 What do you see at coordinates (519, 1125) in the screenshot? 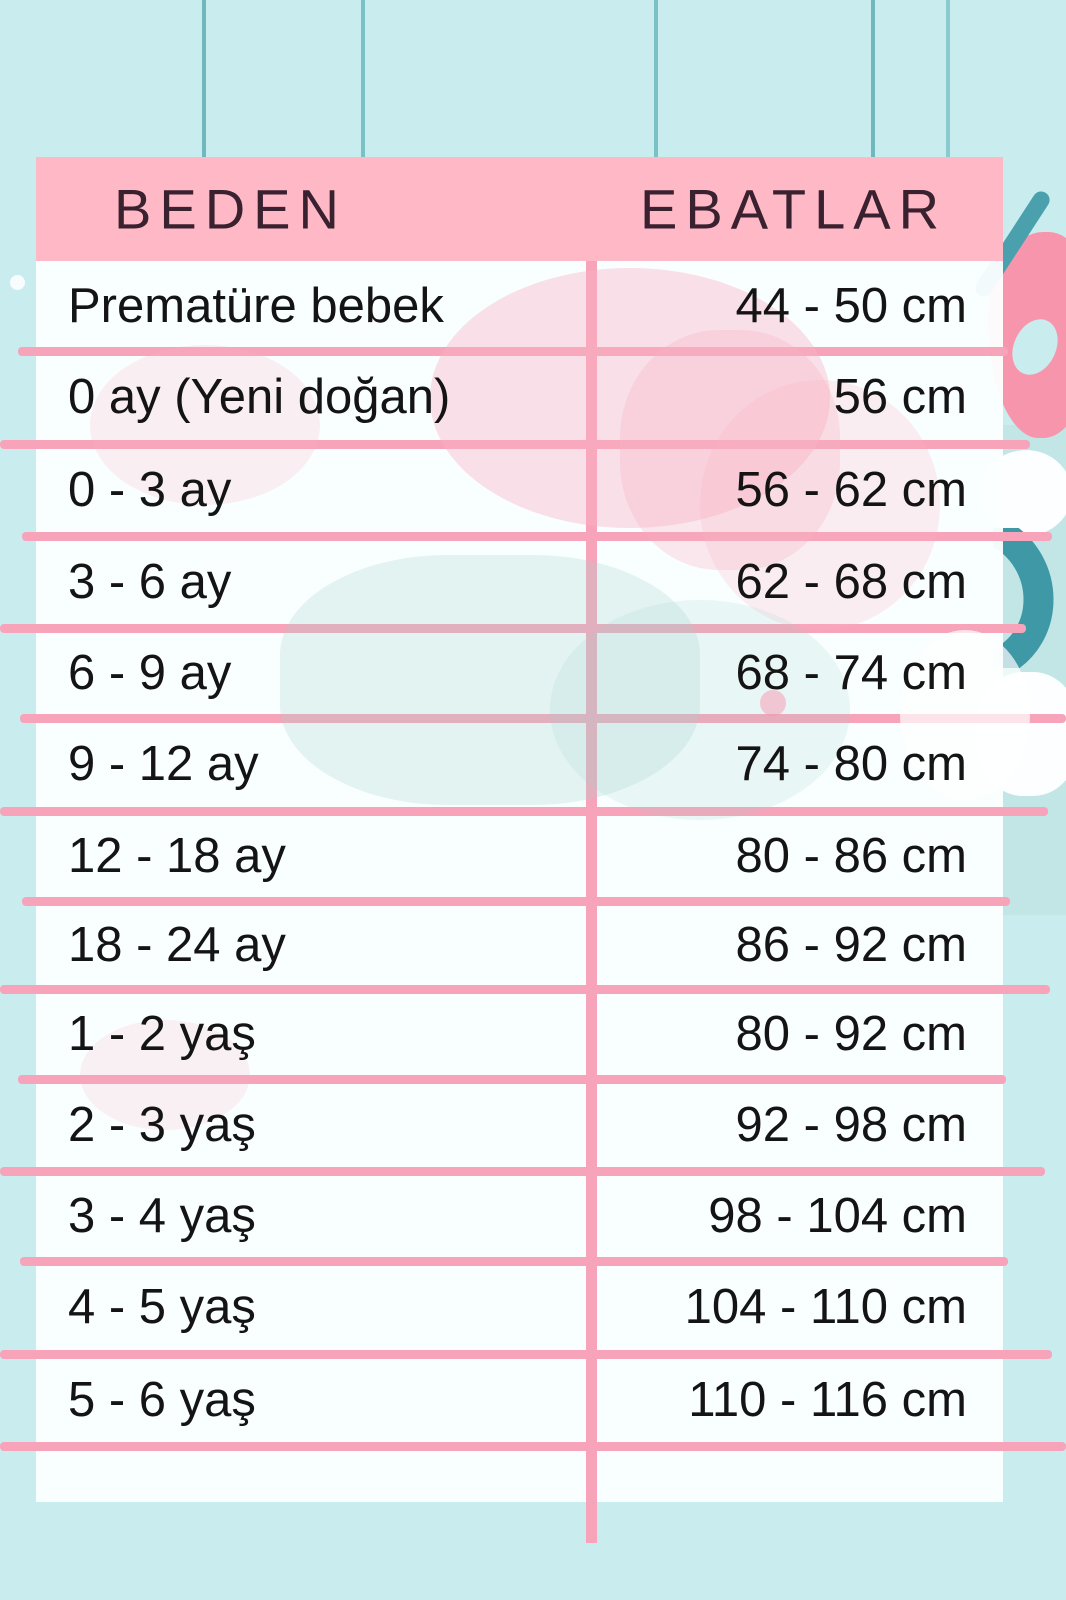
I see `table-row: 2 - 3 yaş 92 - 98 cm` at bounding box center [519, 1125].